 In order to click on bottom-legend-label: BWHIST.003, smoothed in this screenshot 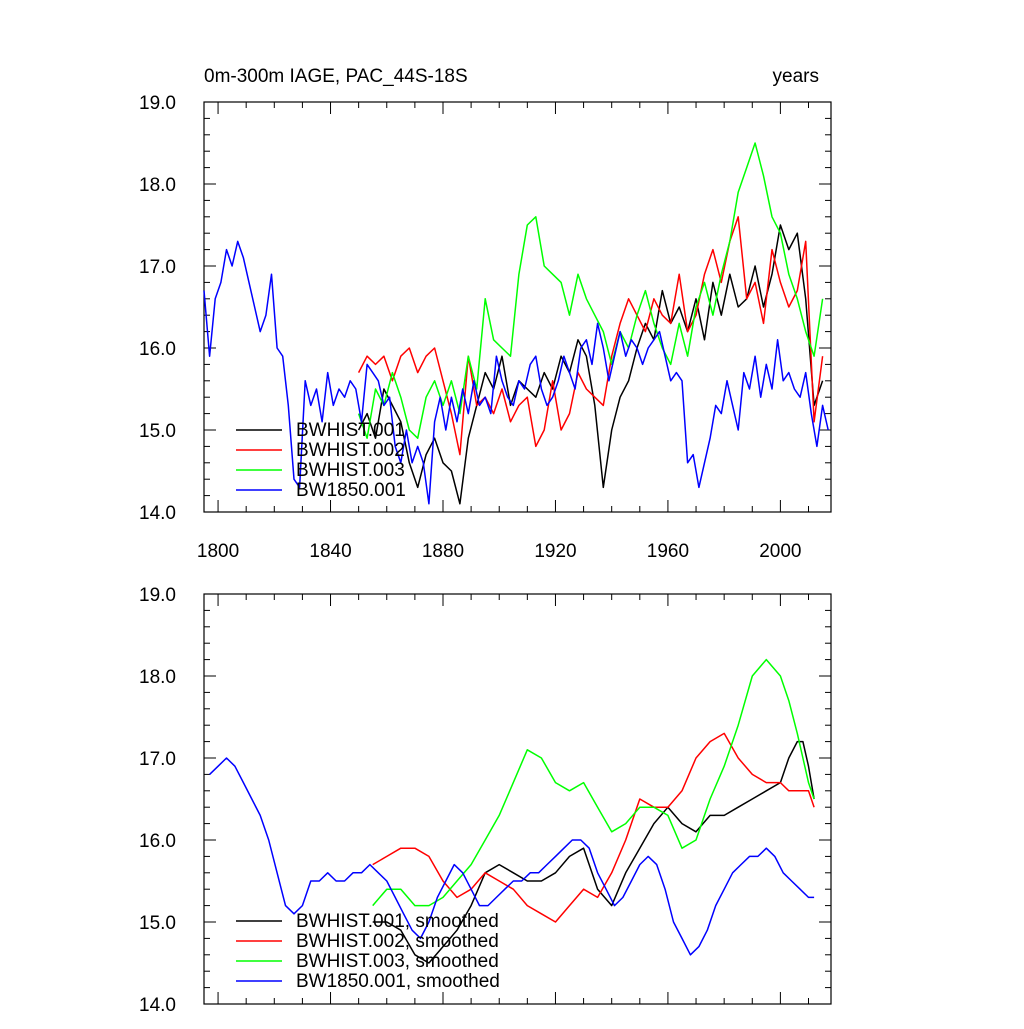, I will do `click(397, 961)`.